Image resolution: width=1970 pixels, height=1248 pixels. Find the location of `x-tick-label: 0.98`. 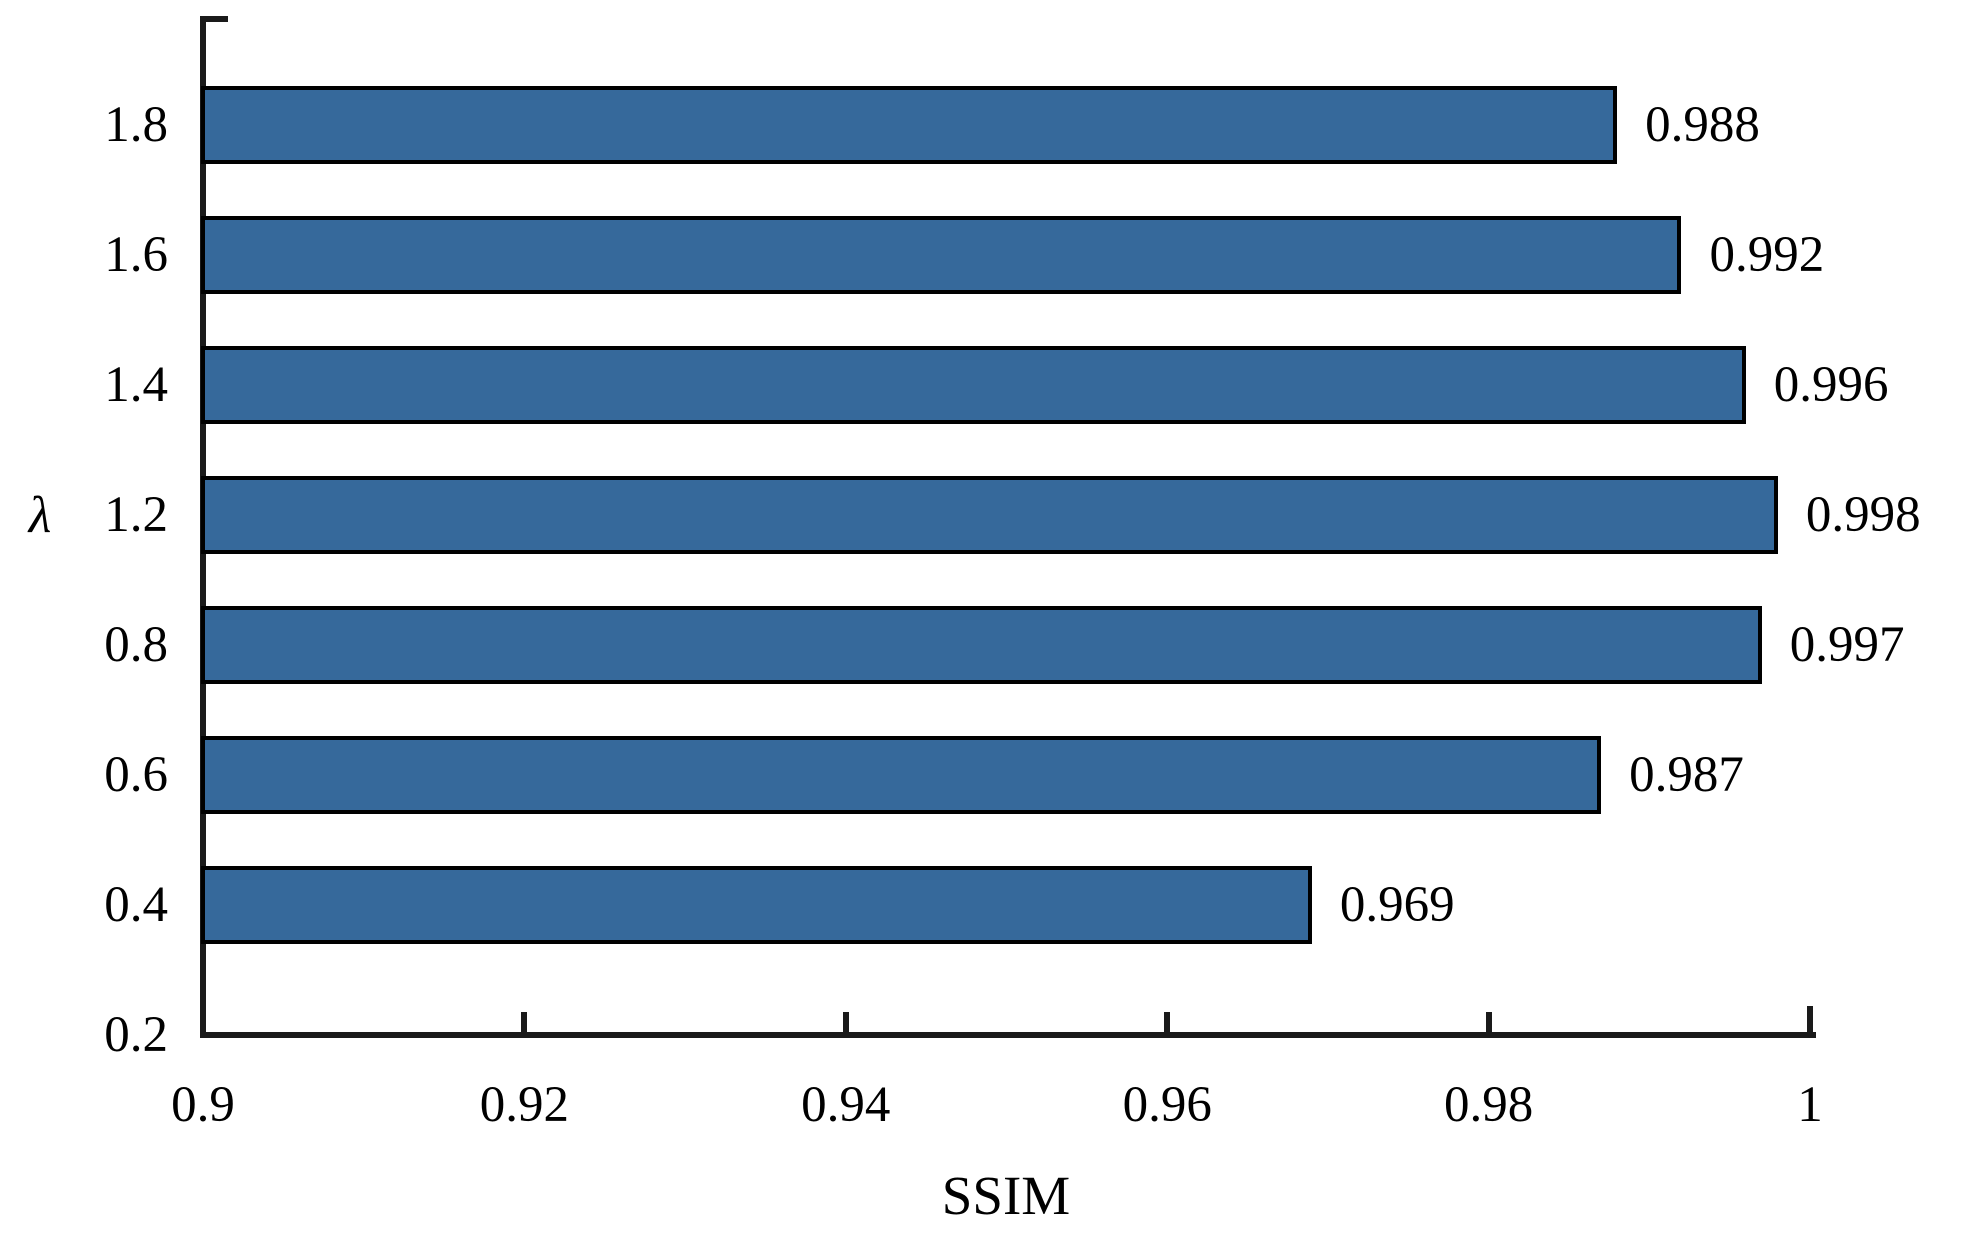

x-tick-label: 0.98 is located at coordinates (1488, 1105).